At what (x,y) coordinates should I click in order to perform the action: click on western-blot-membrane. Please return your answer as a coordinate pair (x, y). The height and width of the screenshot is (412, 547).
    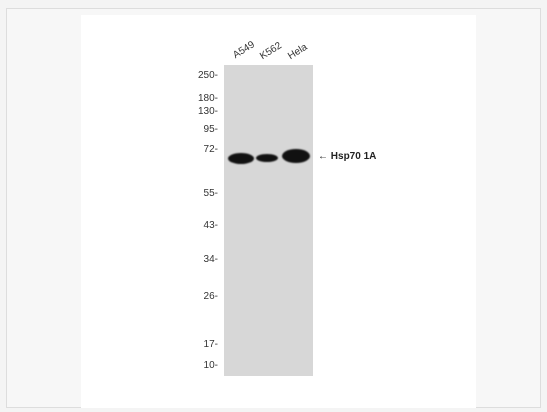
    Looking at the image, I should click on (268, 220).